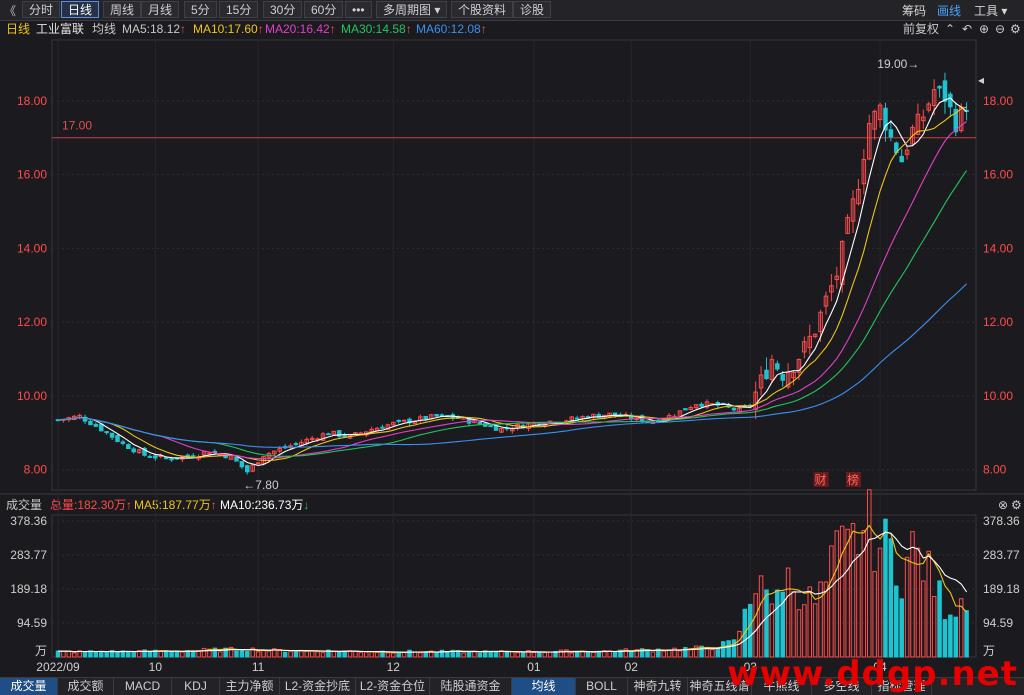  I want to click on indicator-tab: BOLL, so click(602, 686).